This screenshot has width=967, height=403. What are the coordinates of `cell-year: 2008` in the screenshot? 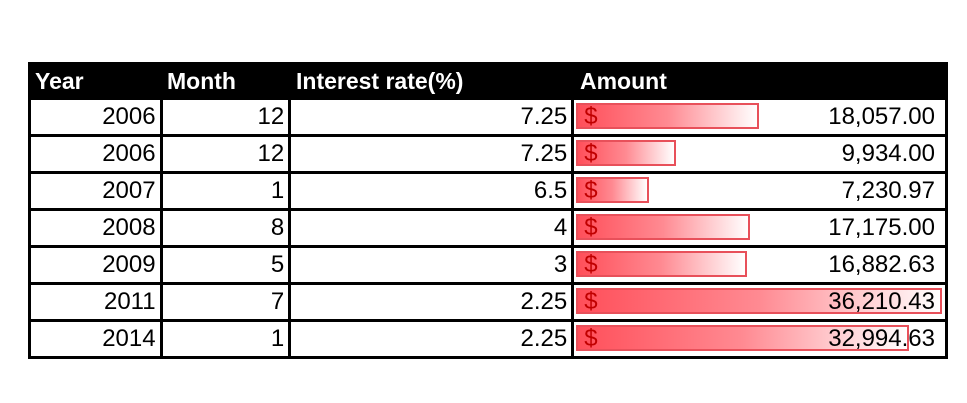 It's located at (95, 228).